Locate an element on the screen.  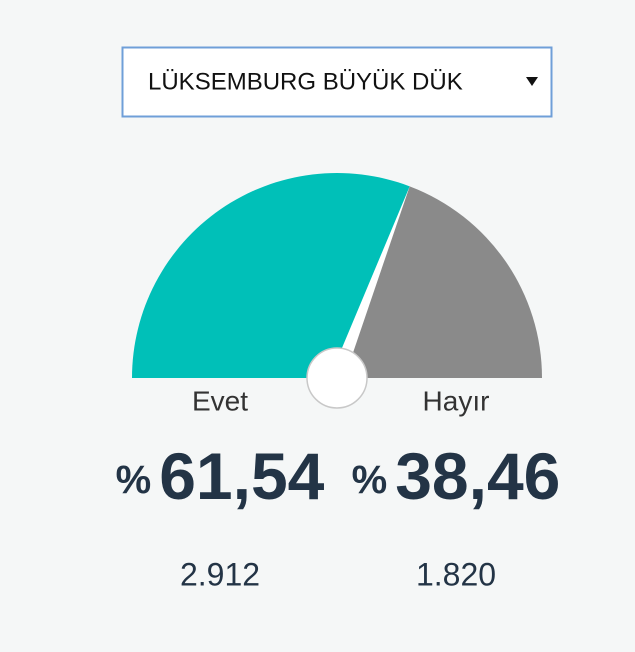
dropdown-box is located at coordinates (337, 82).